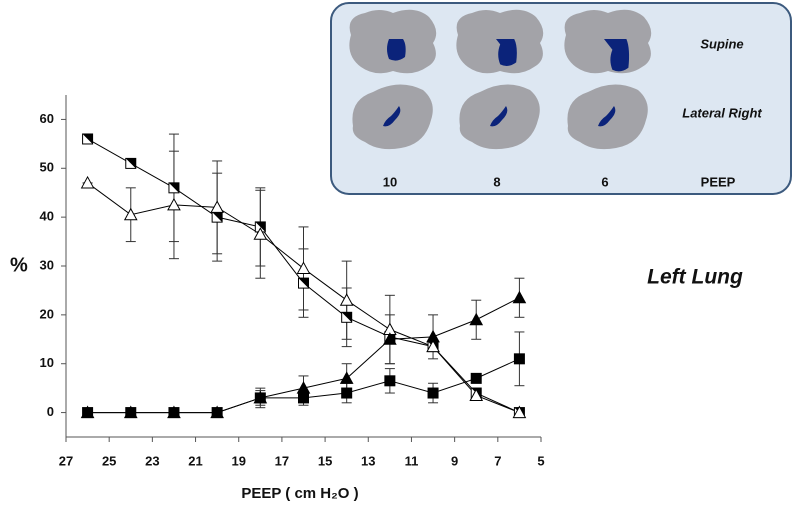 This screenshot has height=505, width=797. I want to click on annotation: Left Lung, so click(695, 277).